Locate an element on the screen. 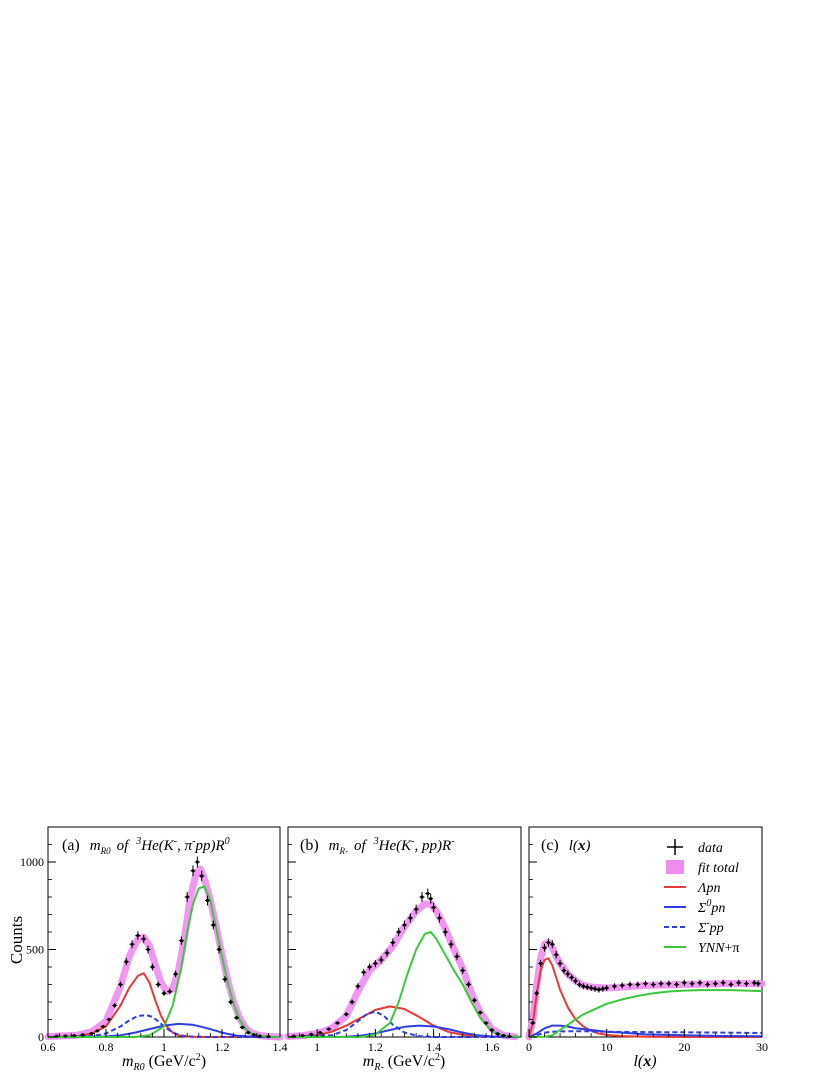 The height and width of the screenshot is (1075, 830). panel-b-label: (b) is located at coordinates (309, 845).